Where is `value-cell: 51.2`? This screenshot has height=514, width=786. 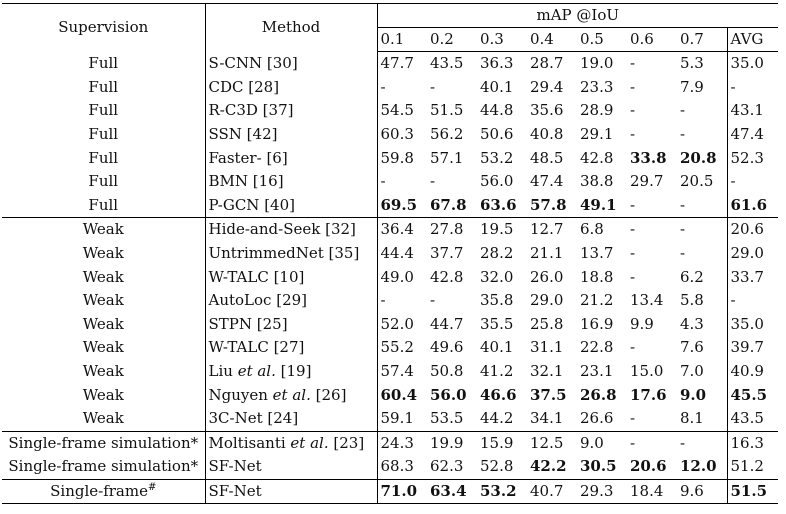
value-cell: 51.2 is located at coordinates (752, 467).